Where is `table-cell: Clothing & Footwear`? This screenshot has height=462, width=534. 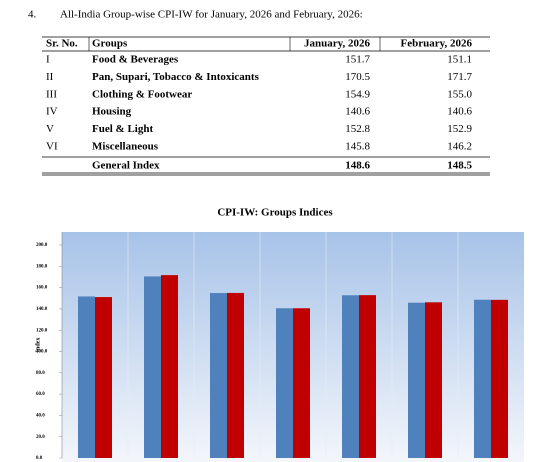
table-cell: Clothing & Footwear is located at coordinates (142, 94).